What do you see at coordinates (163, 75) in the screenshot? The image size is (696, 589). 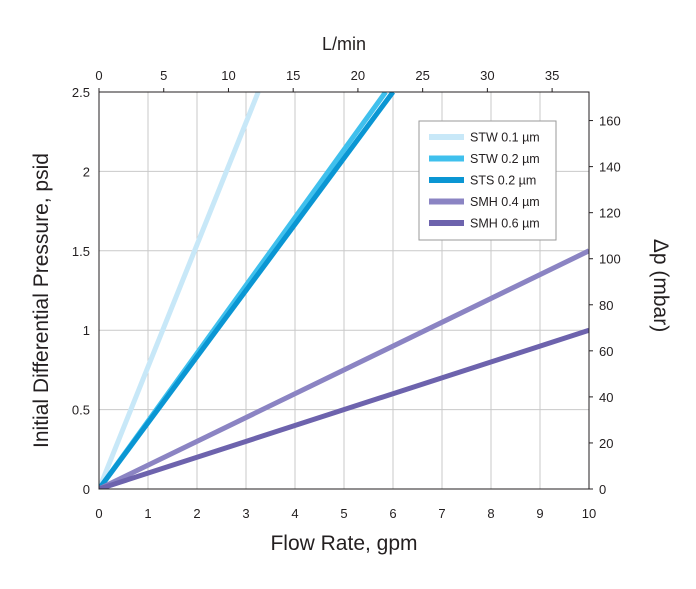 I see `x2-tick-label: 5` at bounding box center [163, 75].